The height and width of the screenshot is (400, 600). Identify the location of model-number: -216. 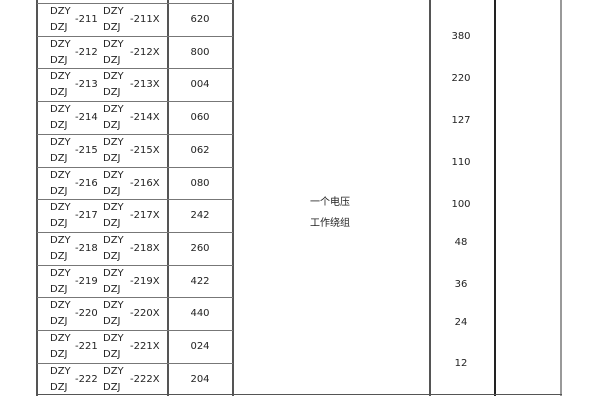
(86, 183).